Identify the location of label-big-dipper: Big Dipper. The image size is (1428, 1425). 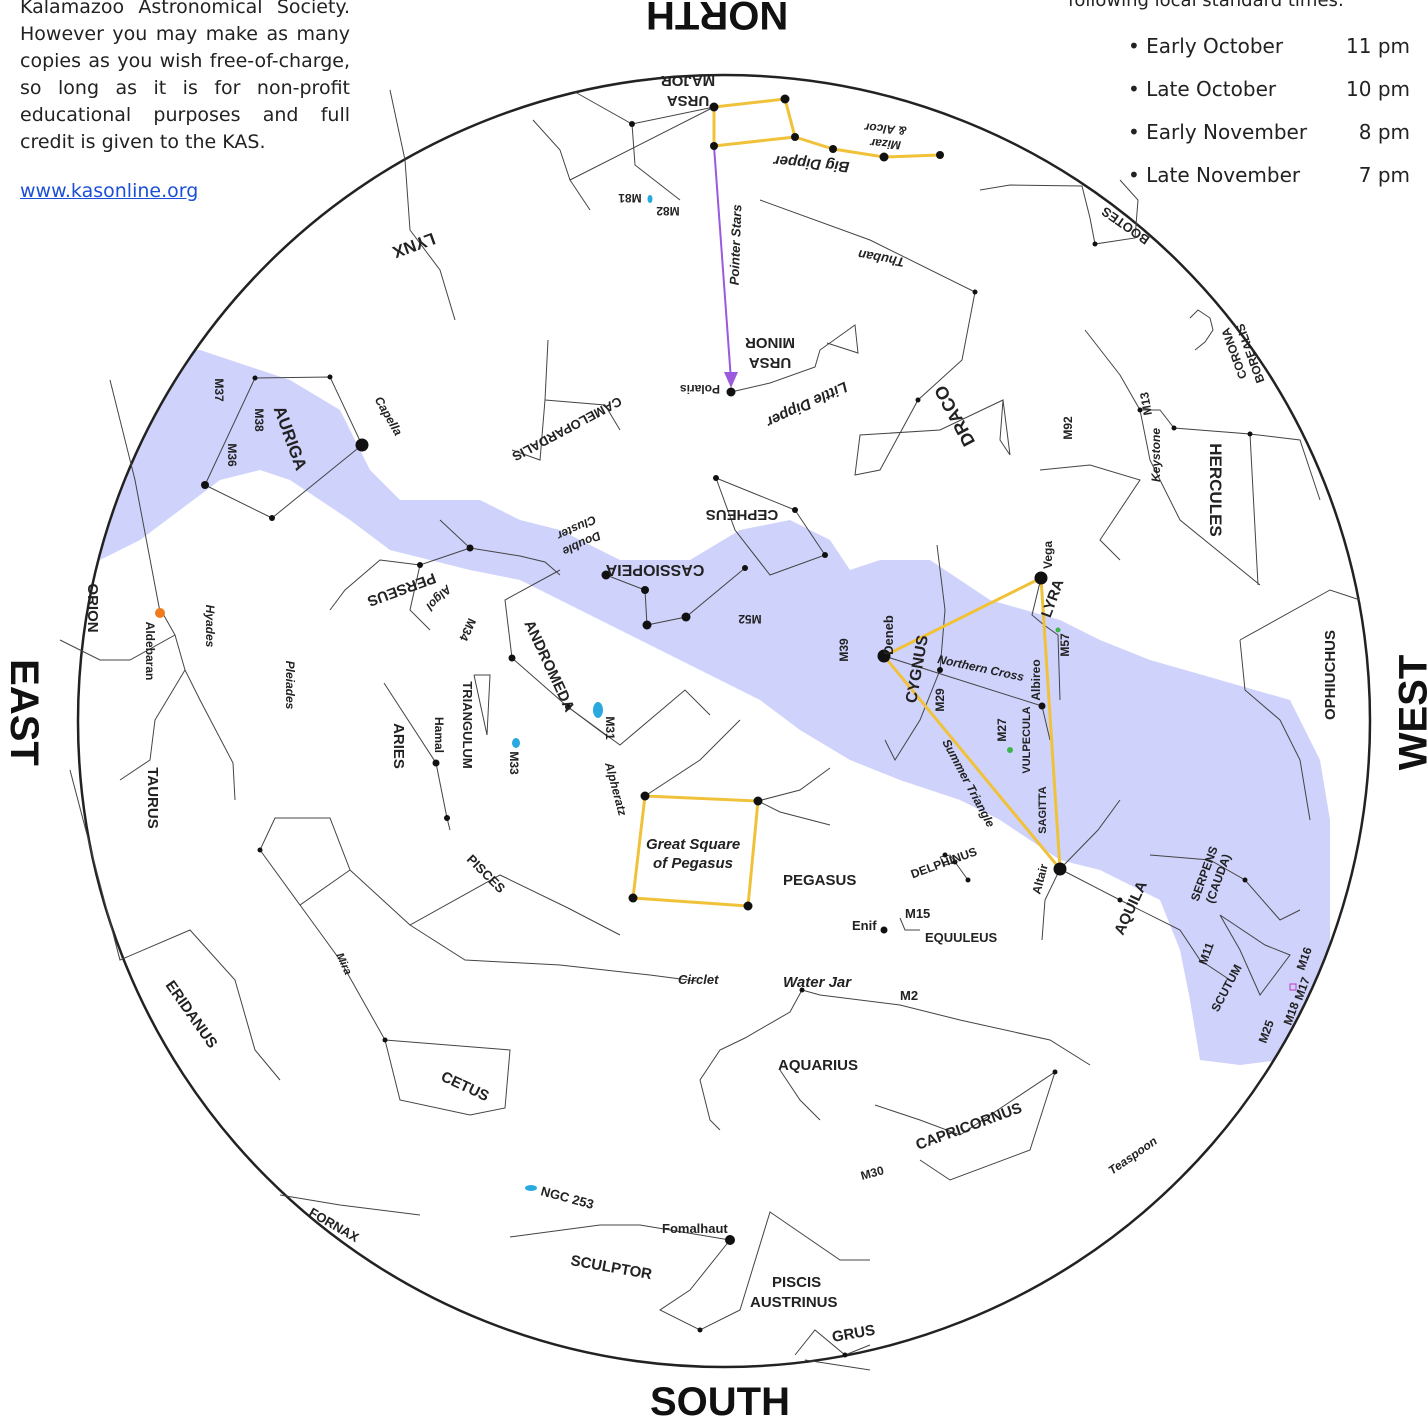
(811, 164).